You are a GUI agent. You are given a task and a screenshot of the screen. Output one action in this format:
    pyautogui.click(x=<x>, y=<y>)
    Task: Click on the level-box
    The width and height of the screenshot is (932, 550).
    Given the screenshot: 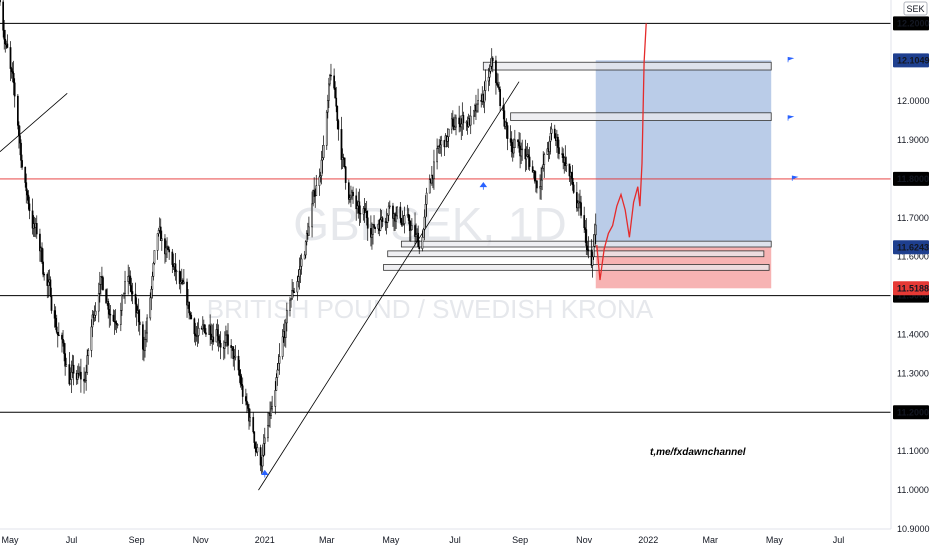 What is the action you would take?
    pyautogui.click(x=576, y=254)
    